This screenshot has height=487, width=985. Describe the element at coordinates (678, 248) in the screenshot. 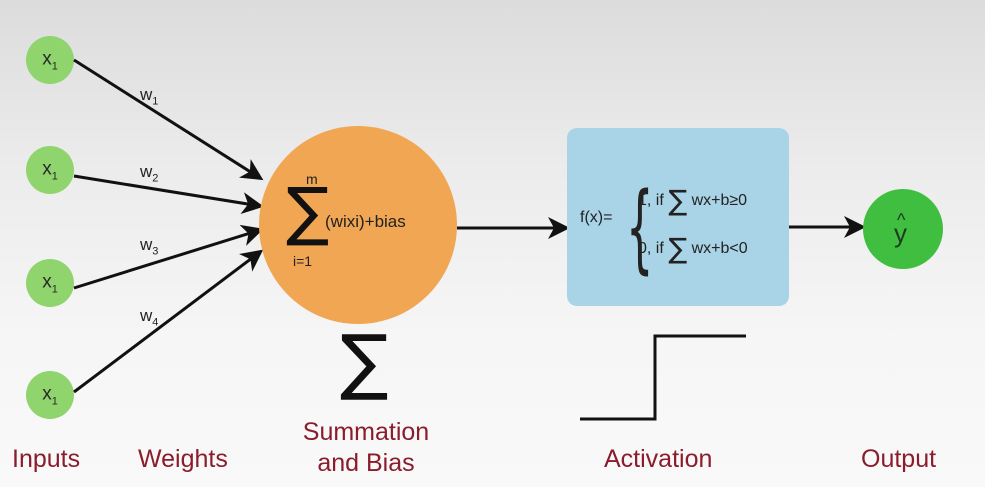

I see `activation-case-2-sigma: ∑` at that location.